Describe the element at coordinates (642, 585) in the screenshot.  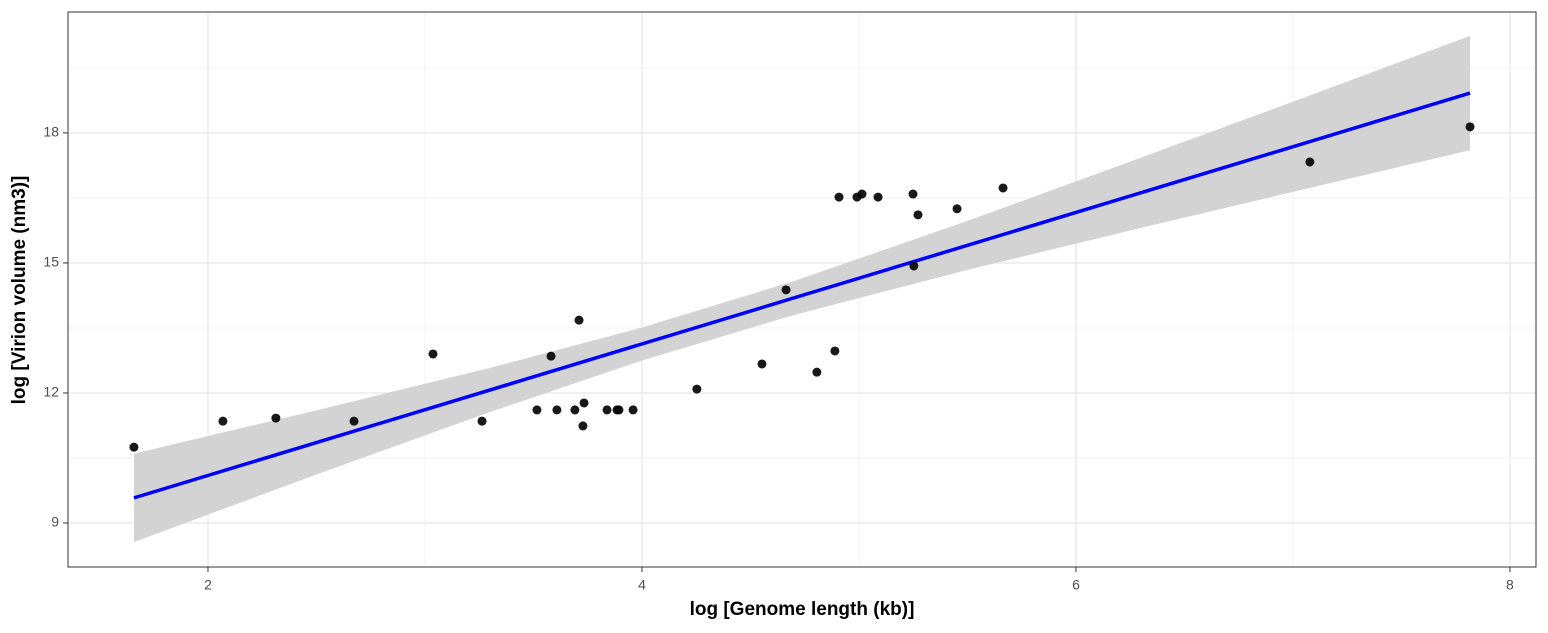
I see `x-tick-label: 4` at that location.